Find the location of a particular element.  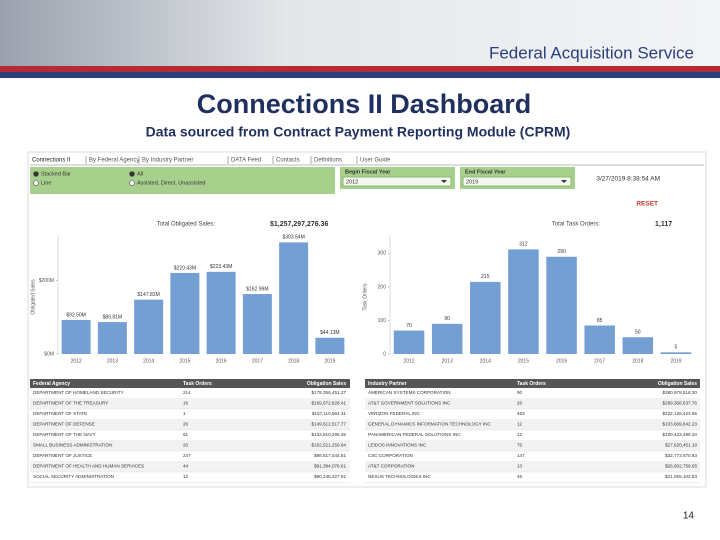

cell: $289,368,637.76 is located at coordinates (680, 403).